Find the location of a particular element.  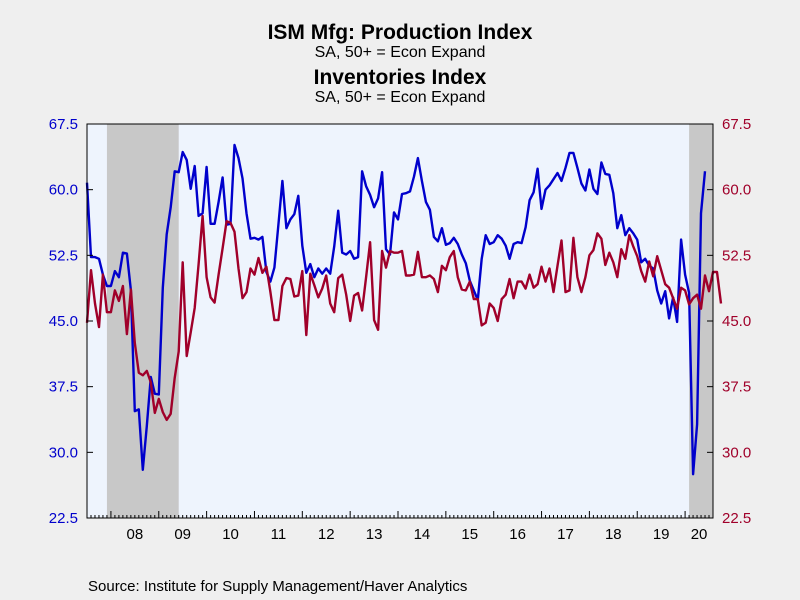

inventories-subtitle: SA, 50+ = Econ Expand is located at coordinates (400, 97).